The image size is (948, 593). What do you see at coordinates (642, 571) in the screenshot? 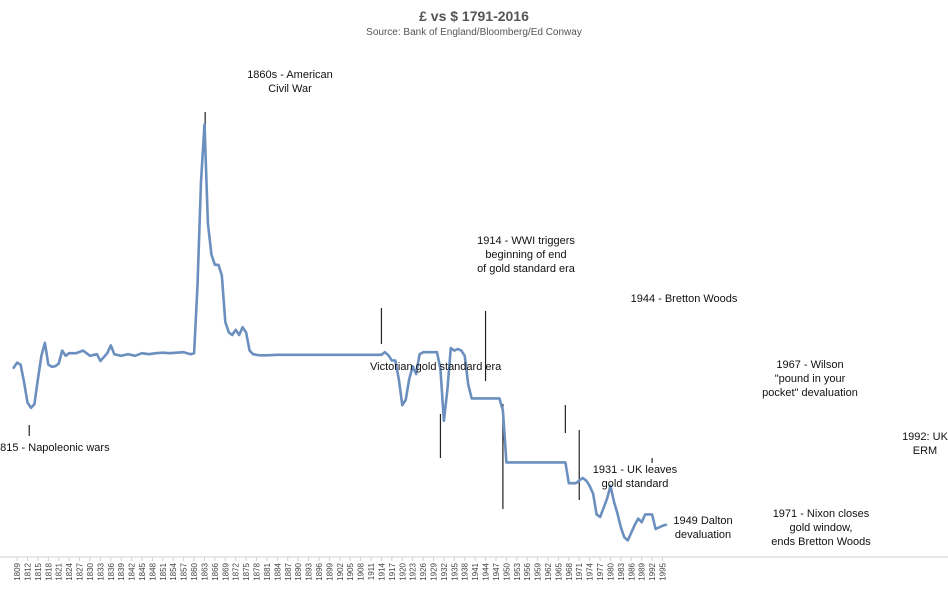
I see `x-tick-label: 1989` at bounding box center [642, 571].